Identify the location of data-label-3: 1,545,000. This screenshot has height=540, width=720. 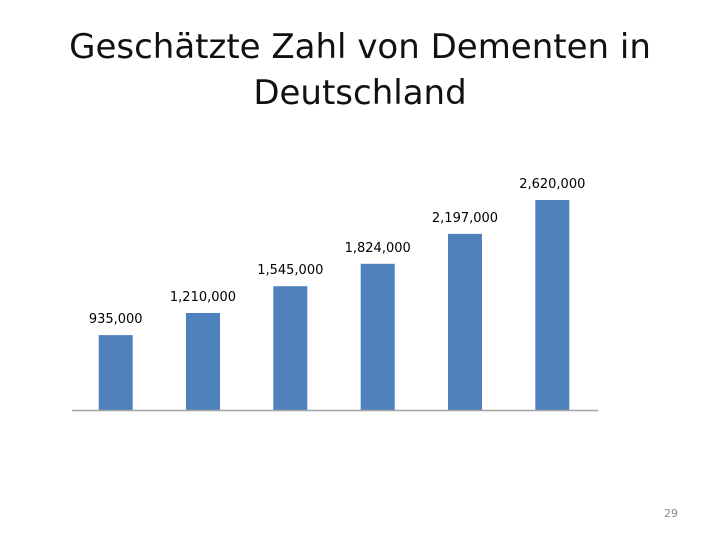
(290, 270).